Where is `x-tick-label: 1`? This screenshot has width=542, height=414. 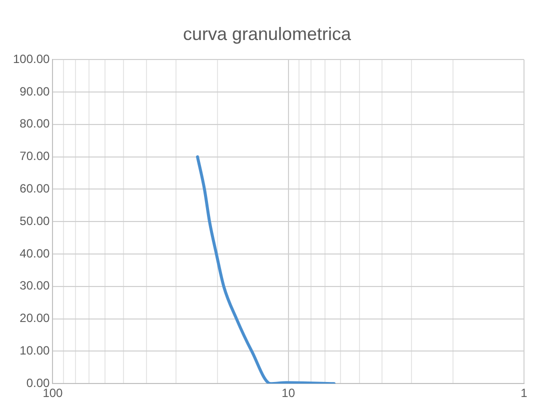 x-tick-label: 1 is located at coordinates (524, 393).